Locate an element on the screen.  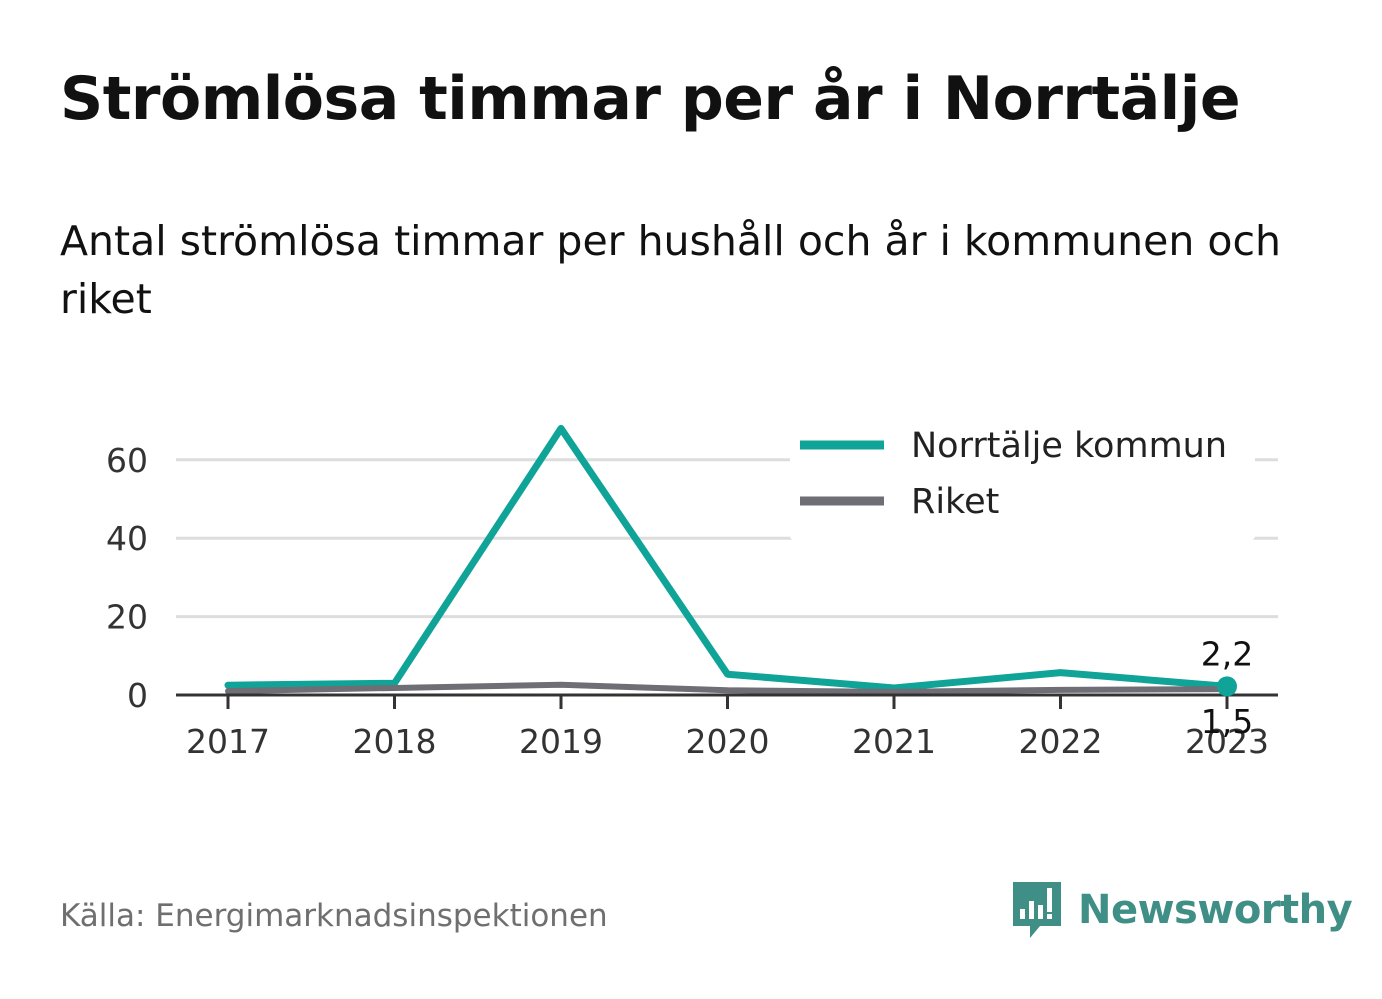
series-line-riket is located at coordinates (727, 688).